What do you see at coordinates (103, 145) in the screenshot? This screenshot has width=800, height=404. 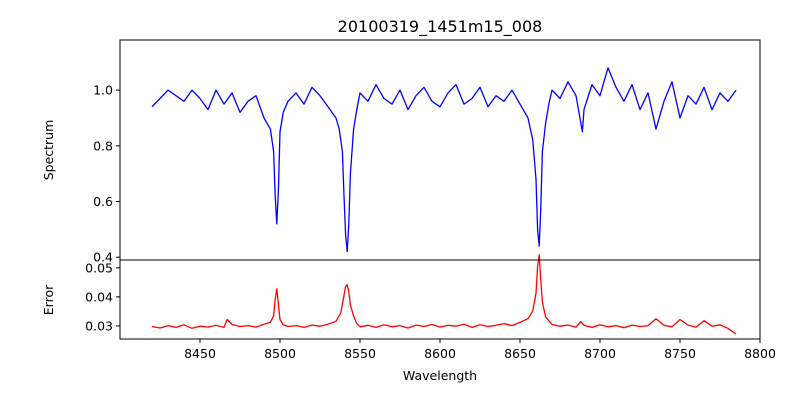 I see `spectrum-ytick-label: 0.8` at bounding box center [103, 145].